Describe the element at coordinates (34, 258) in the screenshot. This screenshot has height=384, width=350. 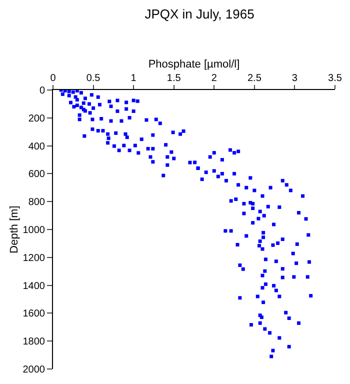
I see `y-tick-label: 1200` at that location.